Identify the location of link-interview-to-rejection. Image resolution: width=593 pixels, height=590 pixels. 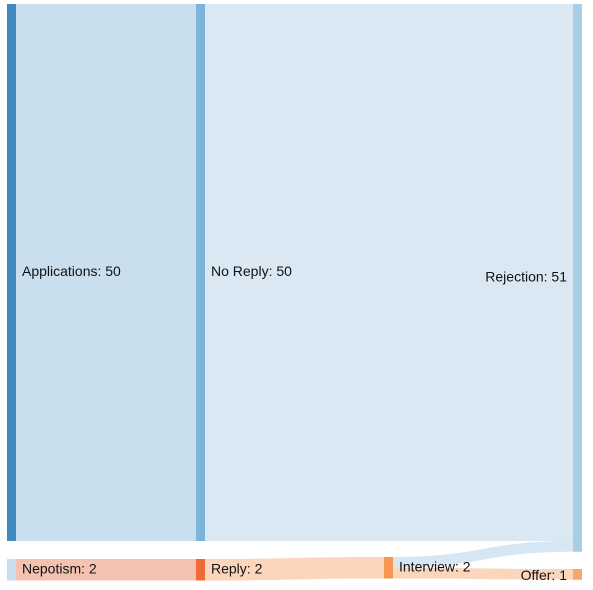
(483, 554).